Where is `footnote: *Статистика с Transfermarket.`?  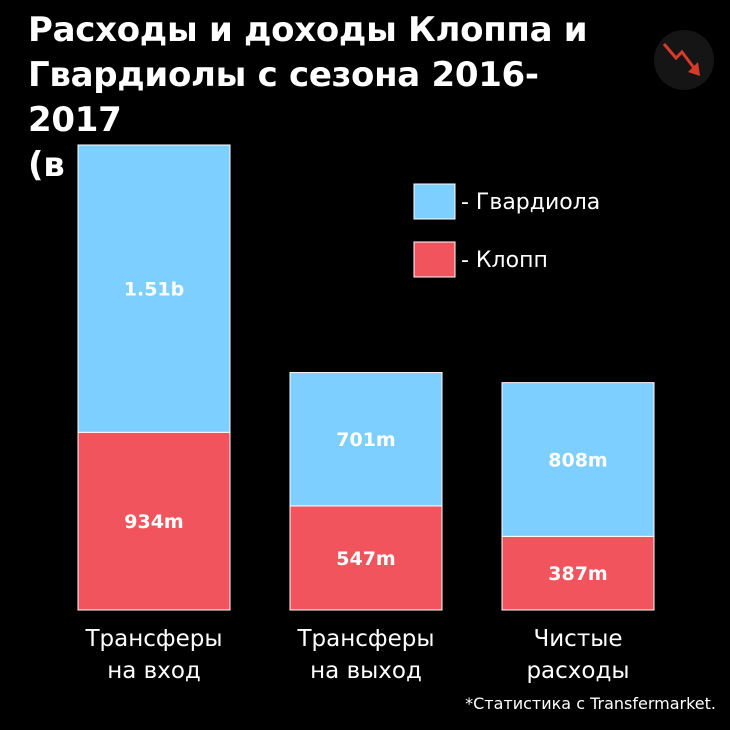
footnote: *Статистика с Transfermarket. is located at coordinates (590, 703).